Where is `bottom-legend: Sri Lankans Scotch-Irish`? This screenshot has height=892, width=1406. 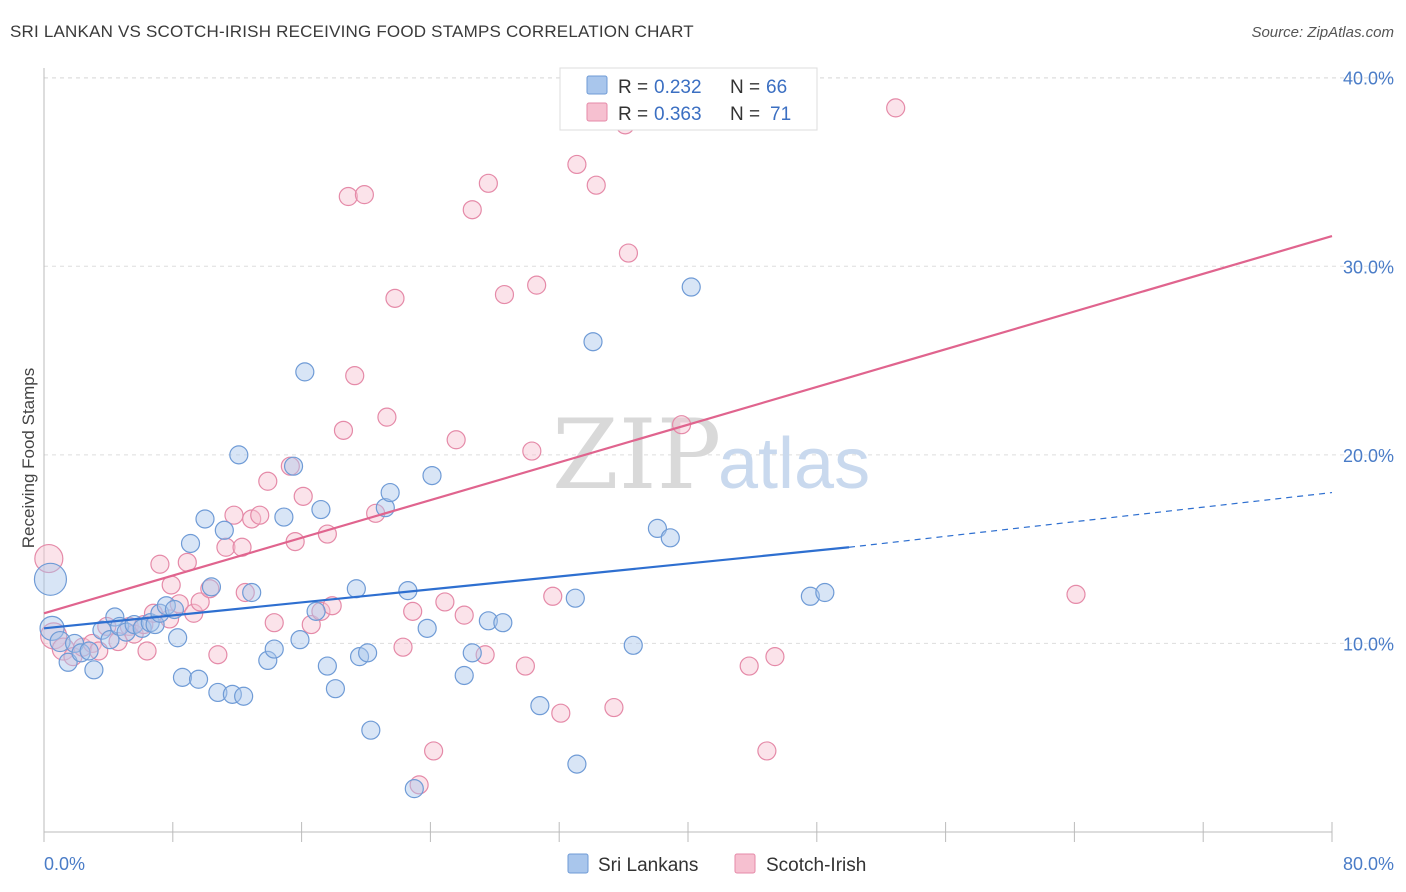
bottom-legend: Sri Lankans Scotch-Irish is located at coordinates (716, 864).